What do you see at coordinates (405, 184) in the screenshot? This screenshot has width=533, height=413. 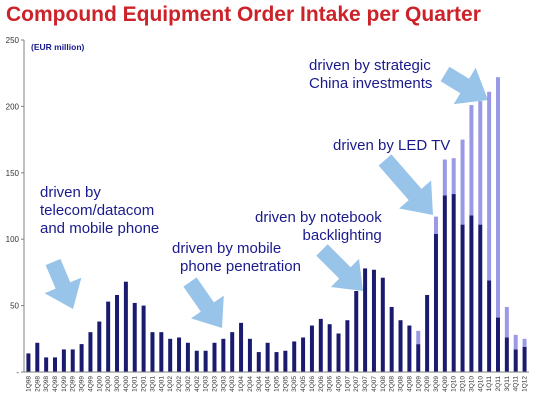 I see `arrow-led-tv` at bounding box center [405, 184].